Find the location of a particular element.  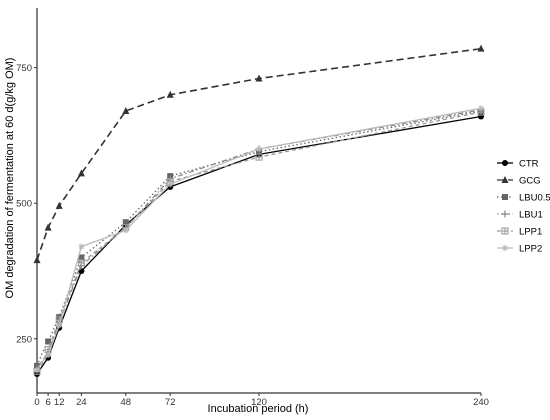

legend-marker-lpp2-shape is located at coordinates (505, 248).